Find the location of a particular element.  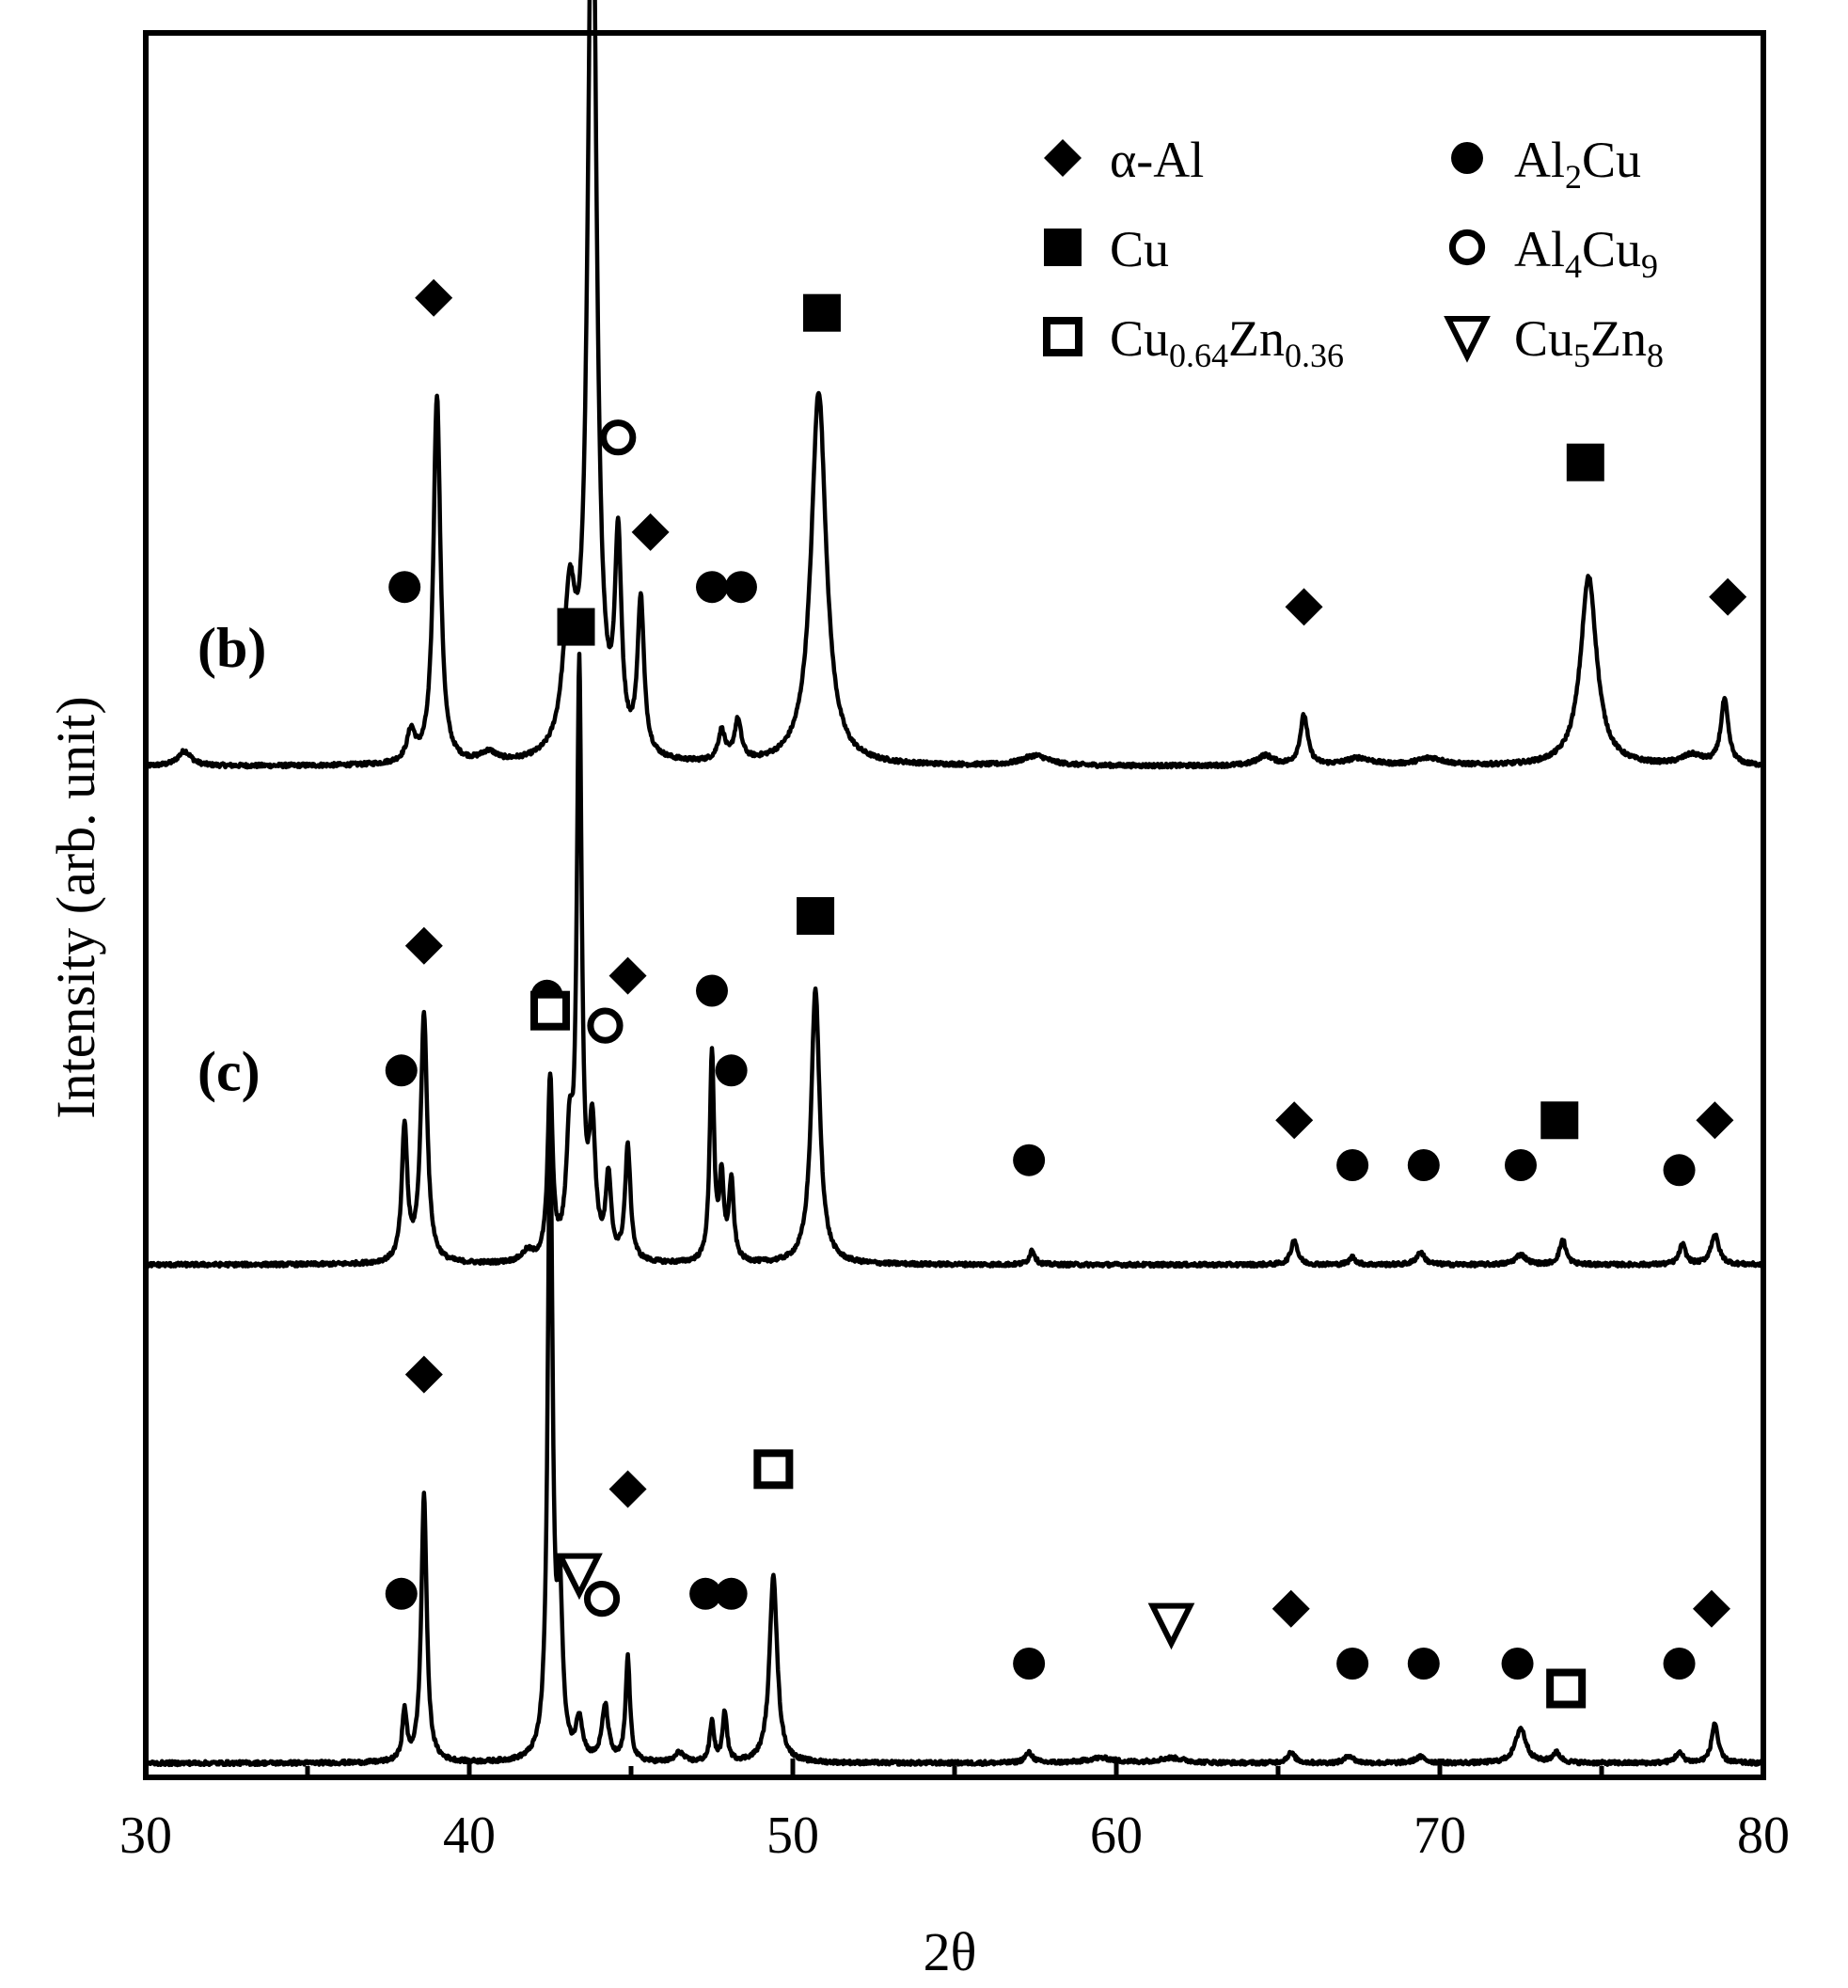

x-axis-label: 2θ is located at coordinates (950, 1951).